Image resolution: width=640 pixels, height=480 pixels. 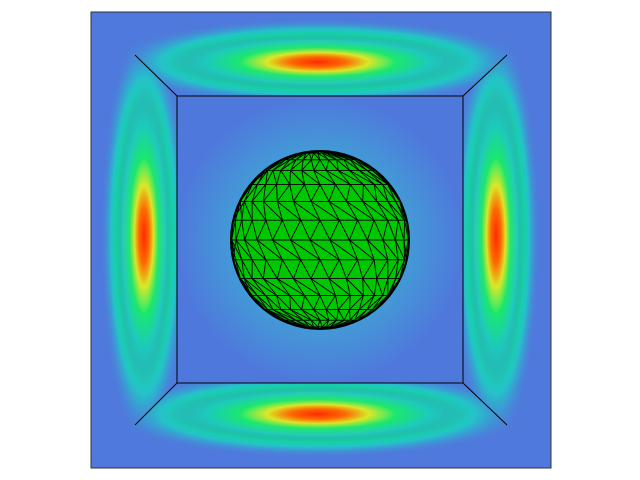 What do you see at coordinates (507, 240) in the screenshot?
I see `right-wall` at bounding box center [507, 240].